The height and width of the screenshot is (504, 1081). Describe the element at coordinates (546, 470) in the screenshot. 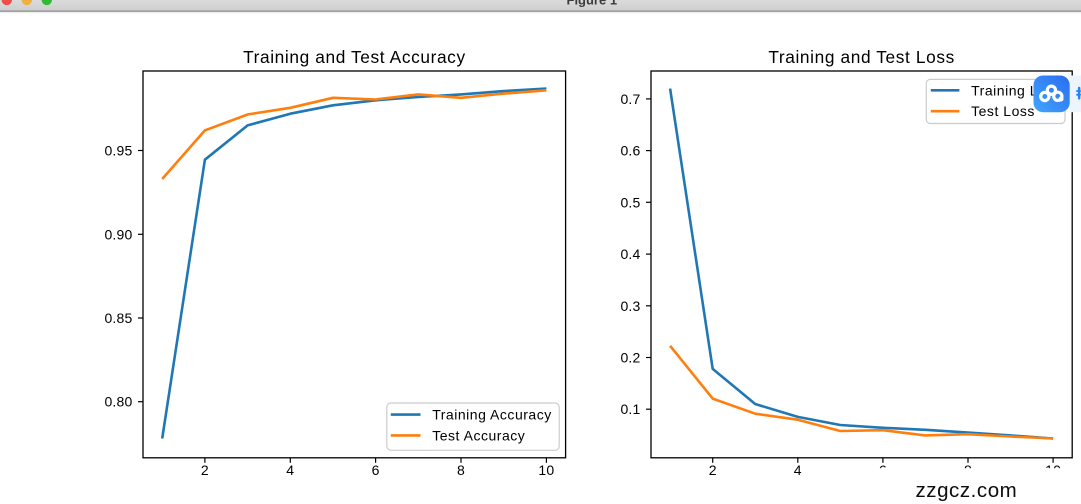

I see `svg-text: 10` at that location.